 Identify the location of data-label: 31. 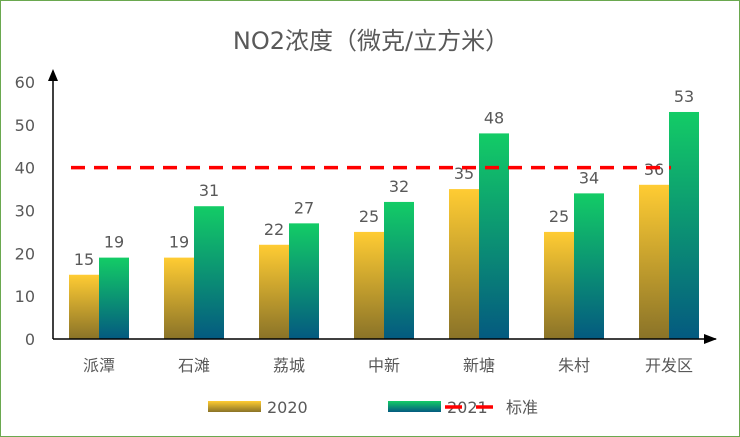
(209, 190).